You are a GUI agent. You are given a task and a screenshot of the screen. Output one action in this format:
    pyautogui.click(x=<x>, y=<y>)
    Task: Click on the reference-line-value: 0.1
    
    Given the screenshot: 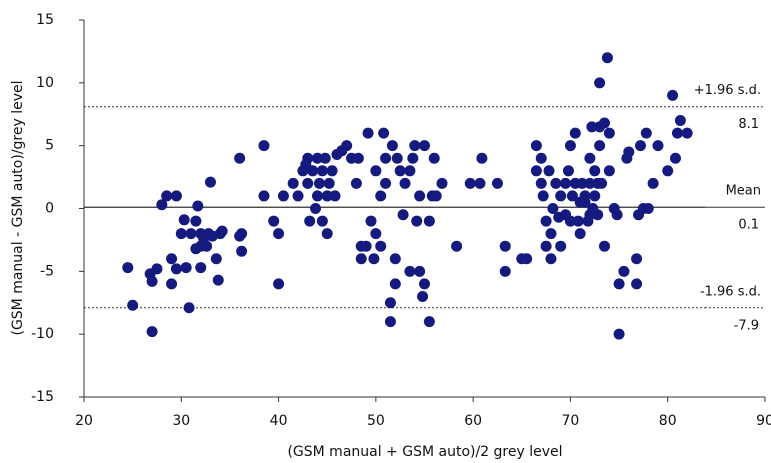 What is the action you would take?
    pyautogui.click(x=748, y=225)
    